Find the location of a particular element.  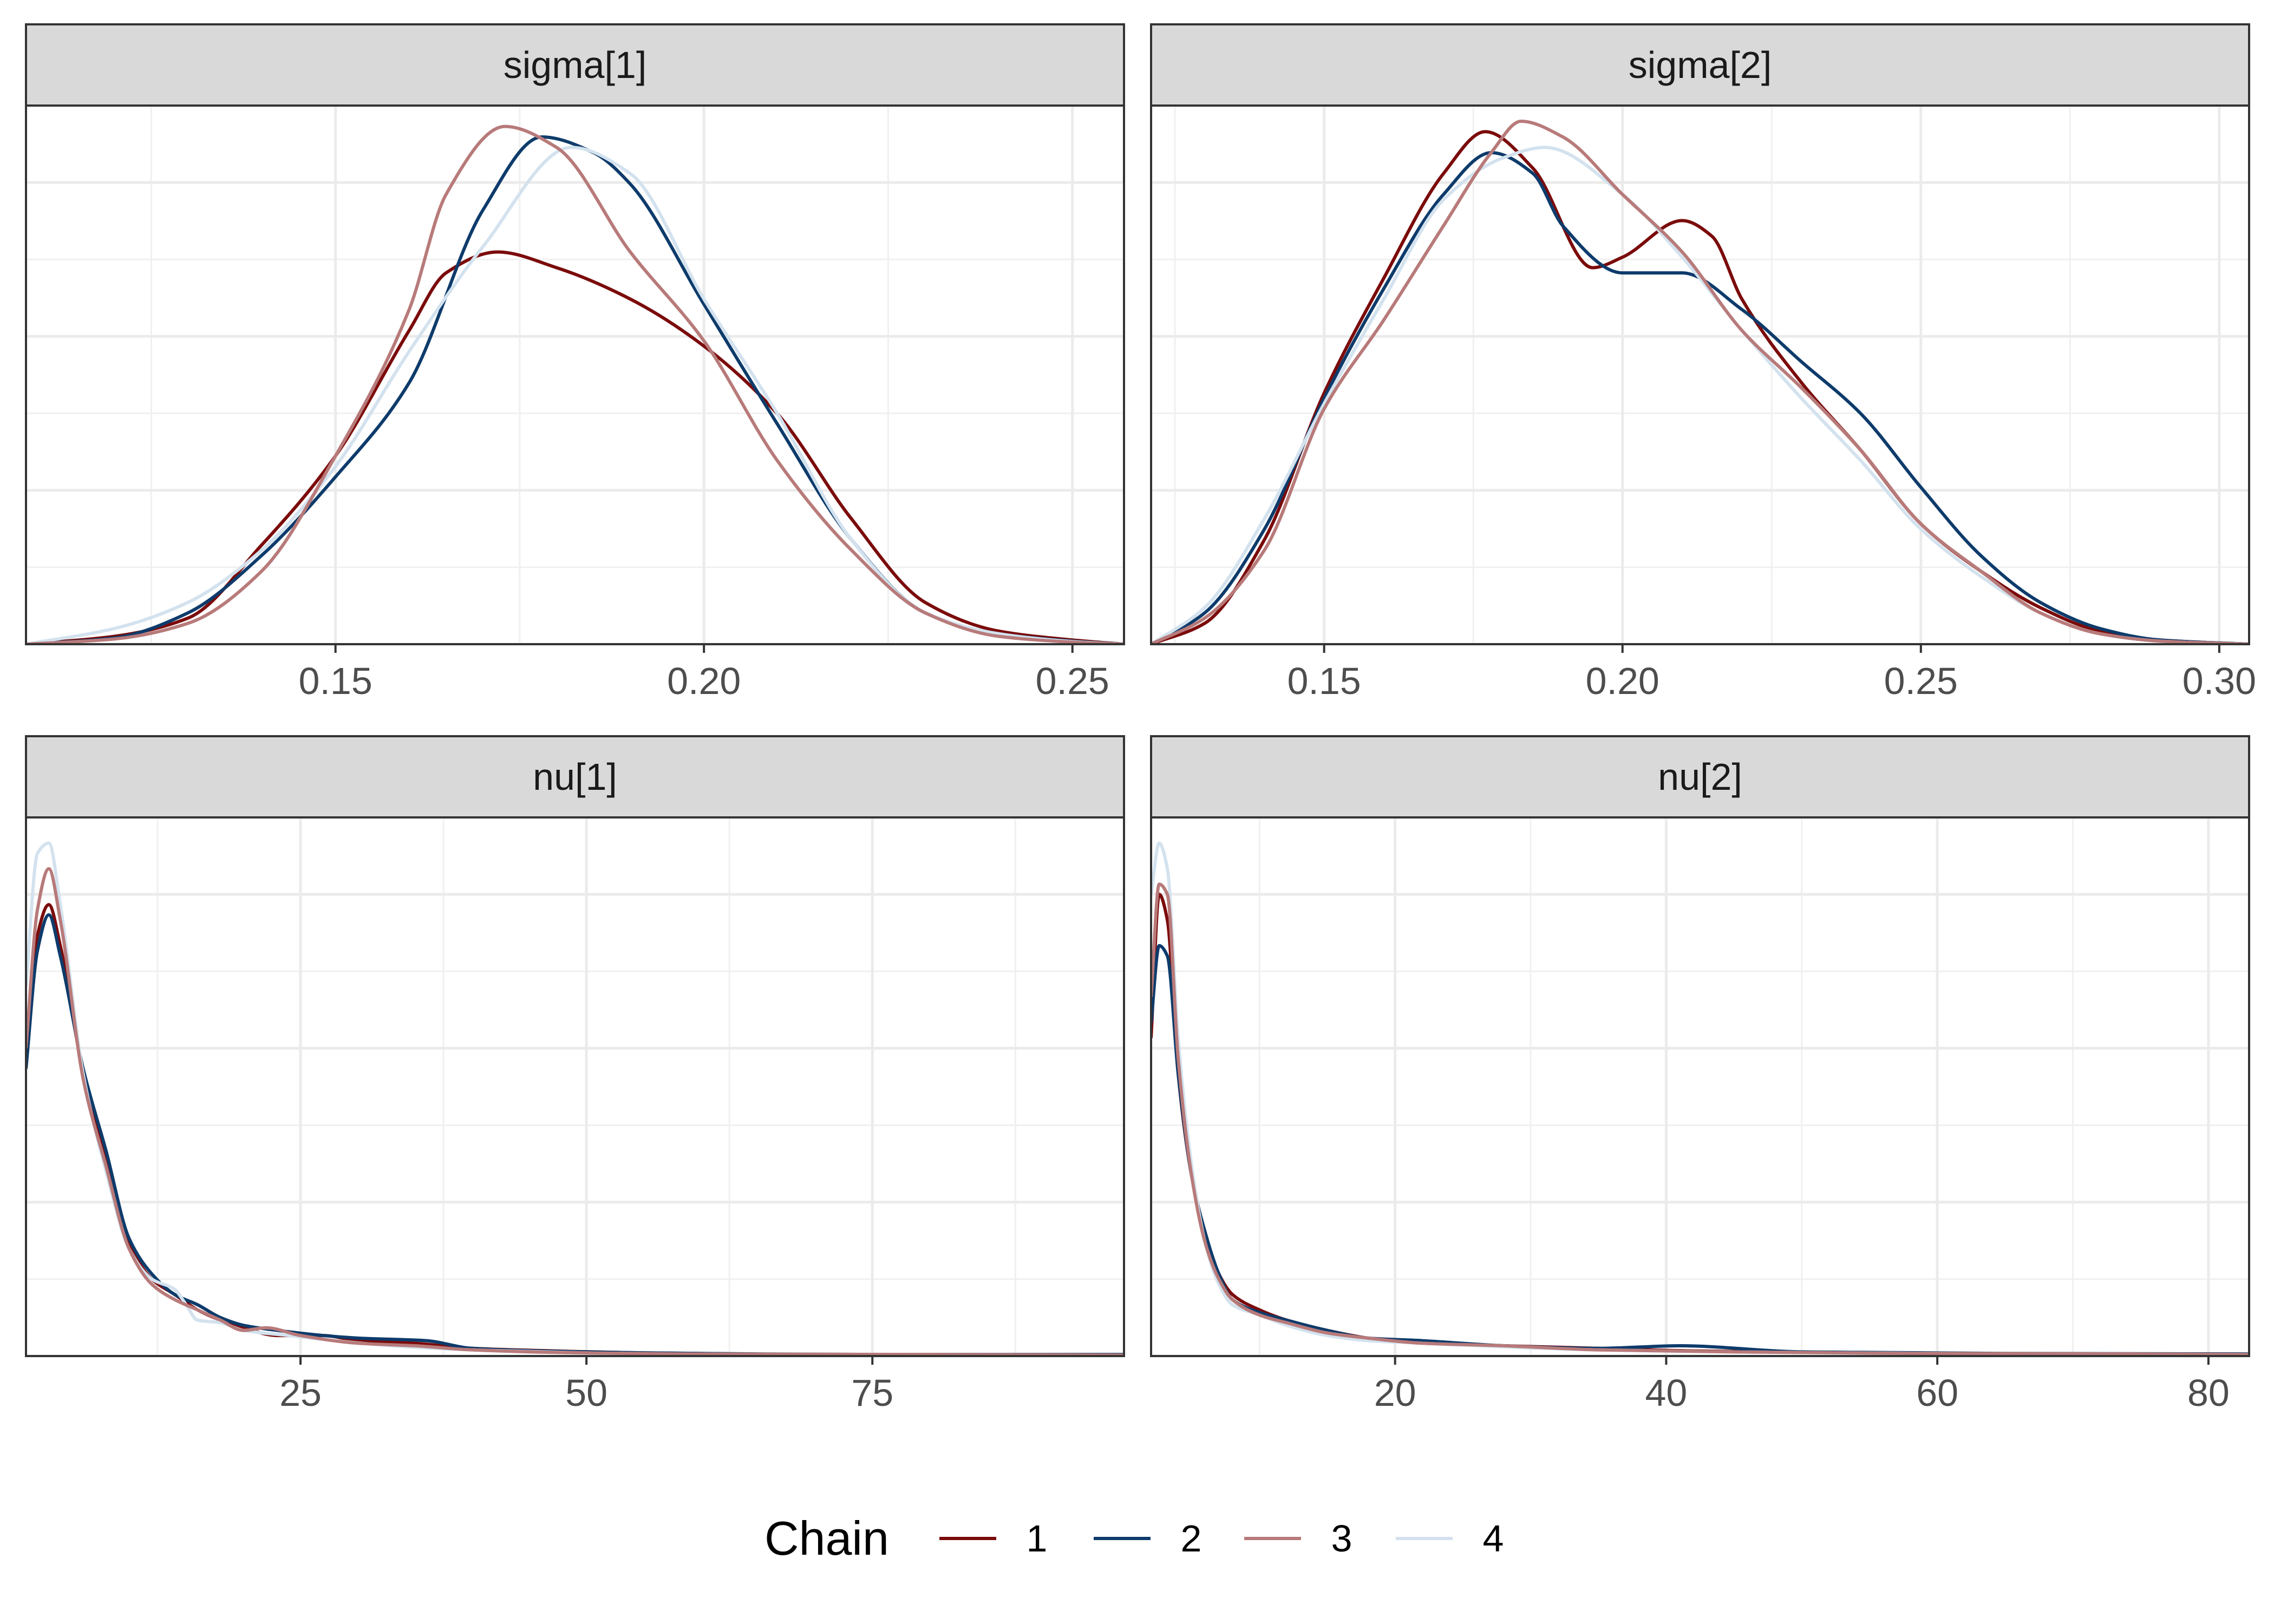

legend-label: 2 is located at coordinates (1192, 1539).